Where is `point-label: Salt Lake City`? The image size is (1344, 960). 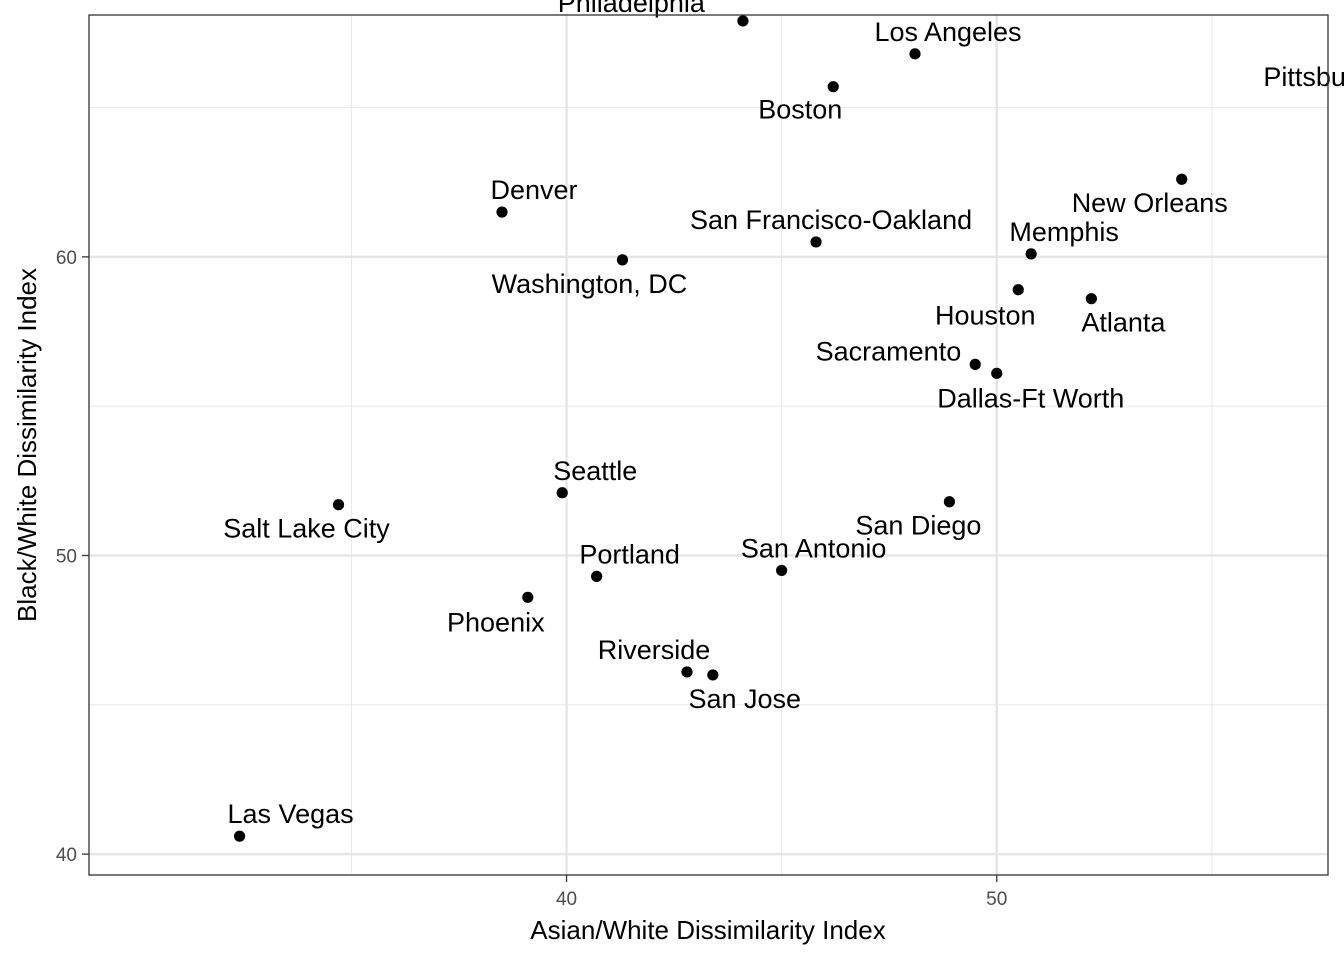 point-label: Salt Lake City is located at coordinates (306, 529).